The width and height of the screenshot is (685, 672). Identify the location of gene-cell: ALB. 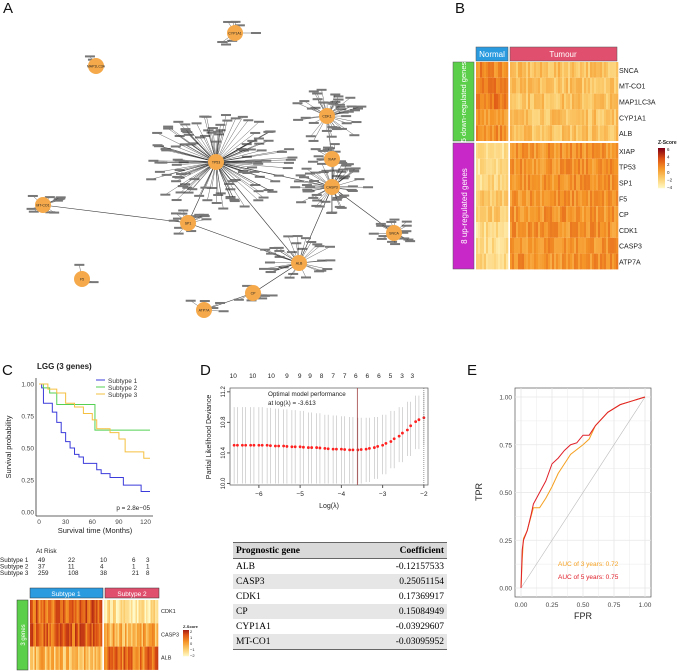
(245, 566).